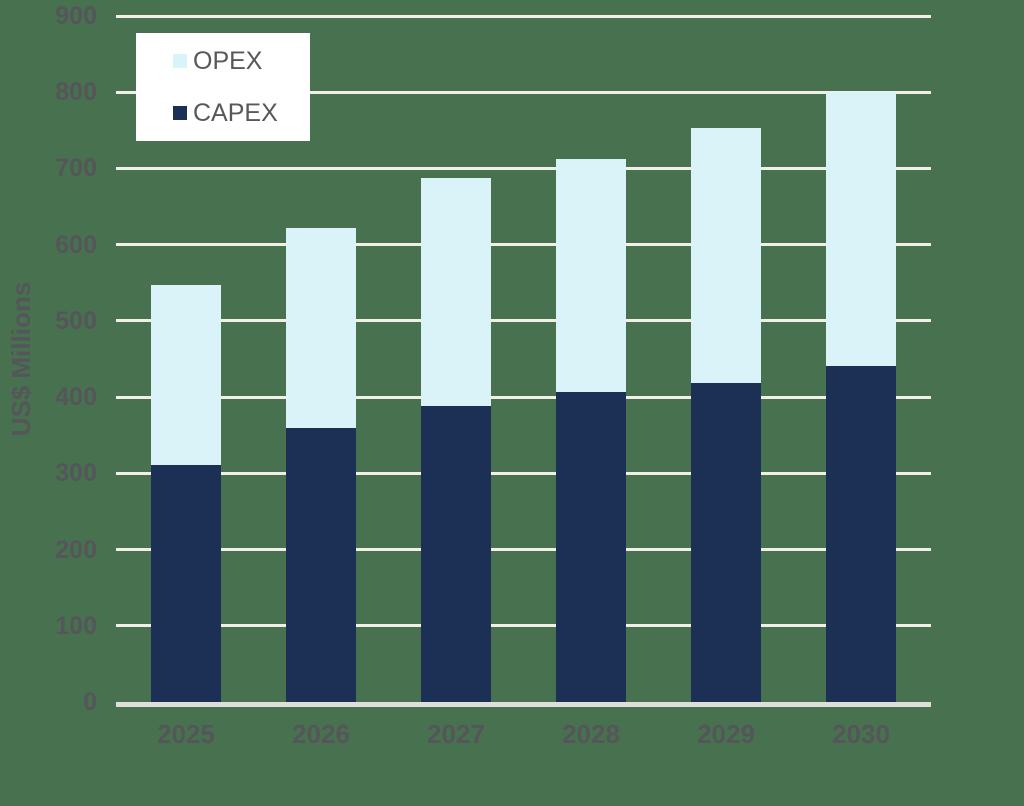 The image size is (1024, 806). What do you see at coordinates (228, 61) in the screenshot?
I see `legend-label-opex: OPEX` at bounding box center [228, 61].